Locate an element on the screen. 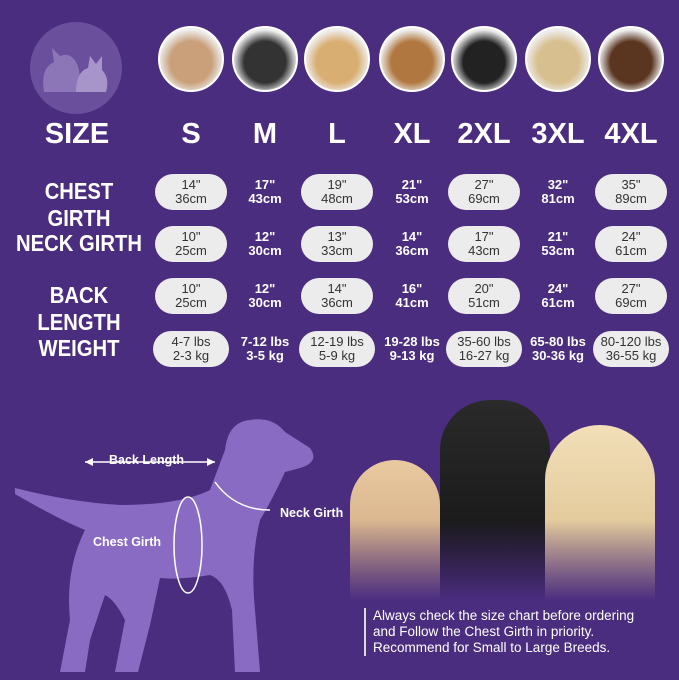 This screenshot has width=679, height=680. cell-imperial: 19" is located at coordinates (337, 184).